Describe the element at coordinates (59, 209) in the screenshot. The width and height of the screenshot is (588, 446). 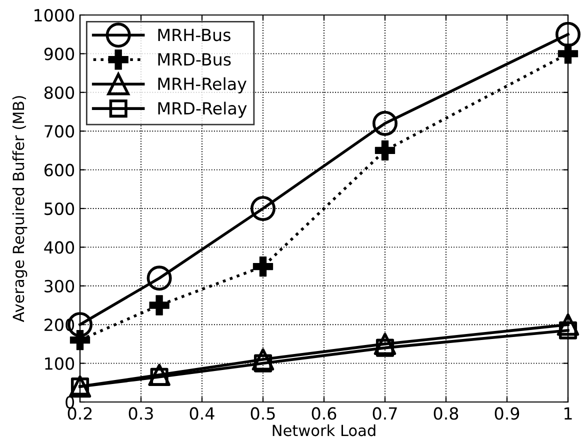
I see `y-tick-label: 500` at that location.